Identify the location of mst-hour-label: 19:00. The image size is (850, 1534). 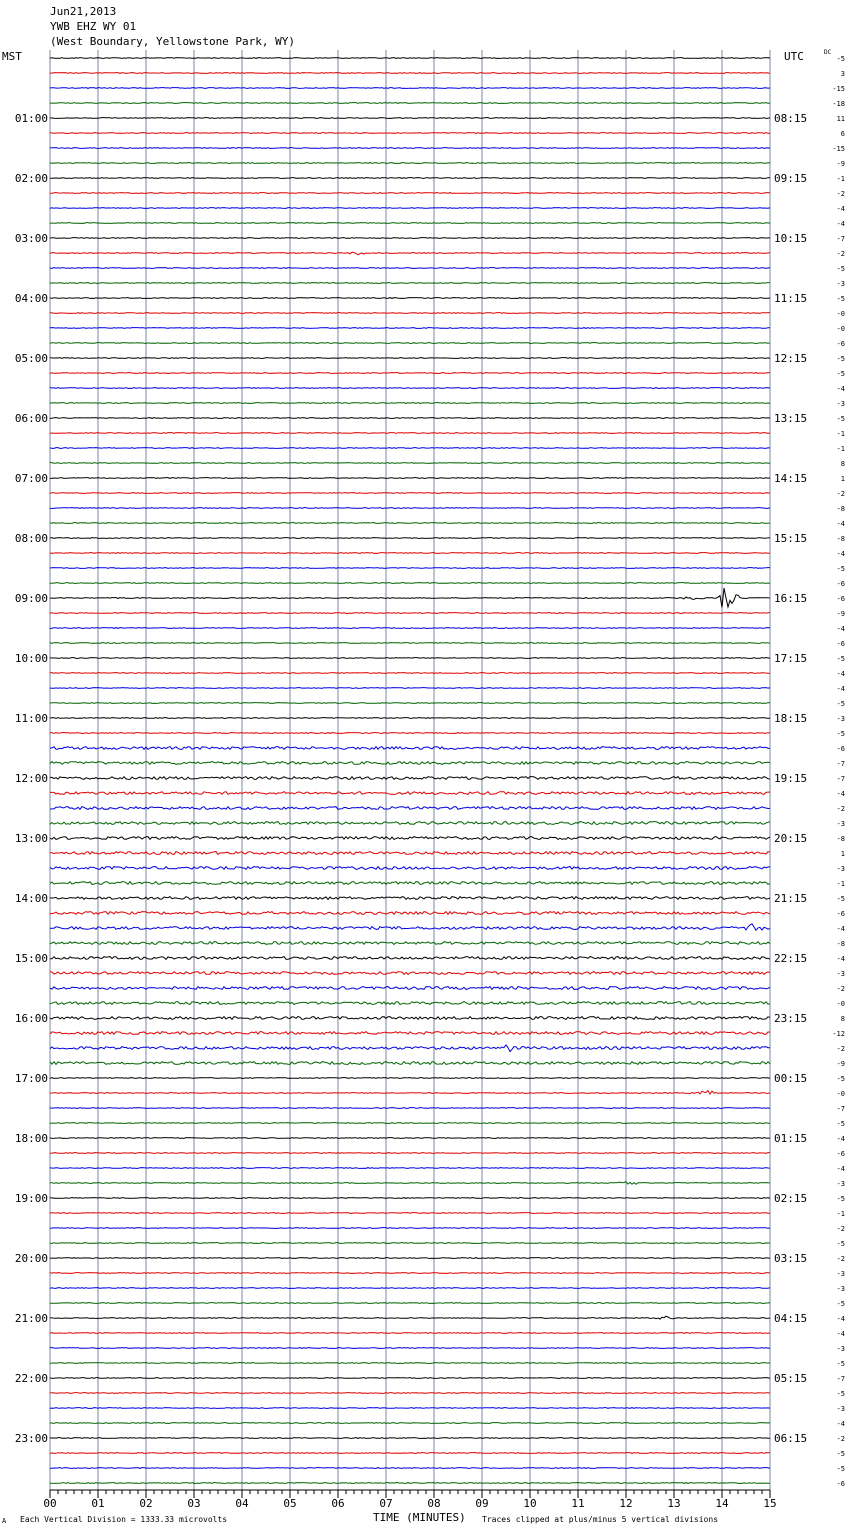
(31, 1198).